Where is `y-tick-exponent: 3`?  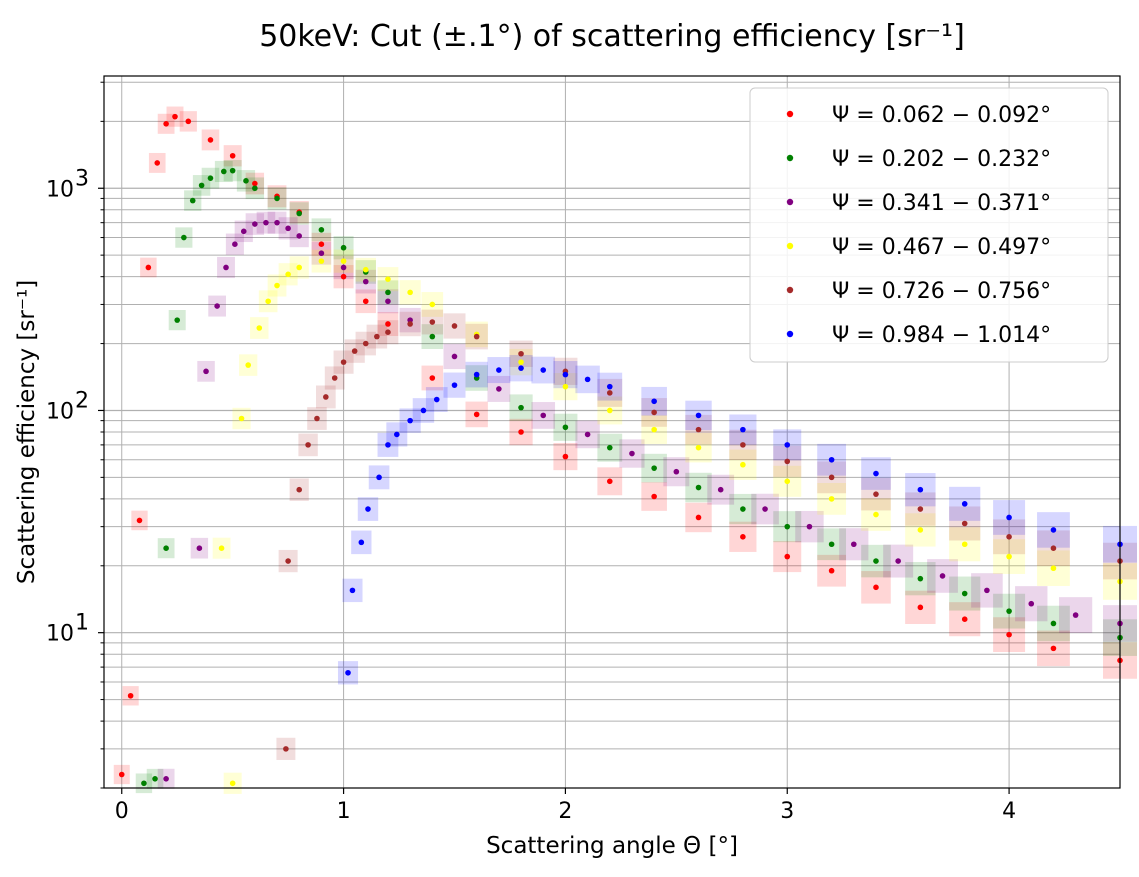
y-tick-exponent: 3 is located at coordinates (82, 178).